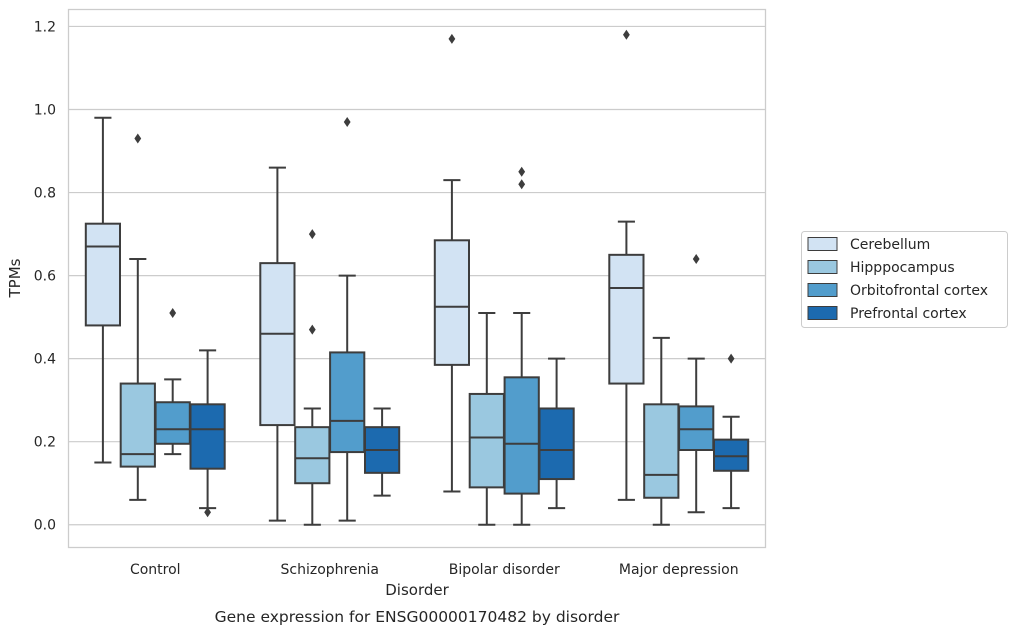 The height and width of the screenshot is (634, 1018). What do you see at coordinates (504, 570) in the screenshot?
I see `x-tick-label: Bipolar disorder` at bounding box center [504, 570].